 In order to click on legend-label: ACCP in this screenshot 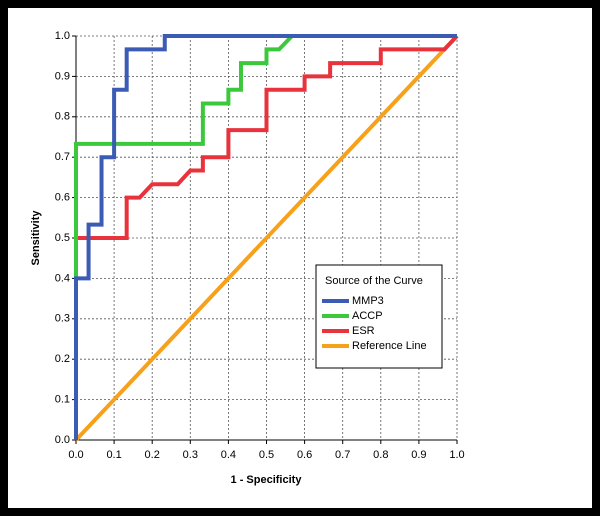, I will do `click(367, 316)`.